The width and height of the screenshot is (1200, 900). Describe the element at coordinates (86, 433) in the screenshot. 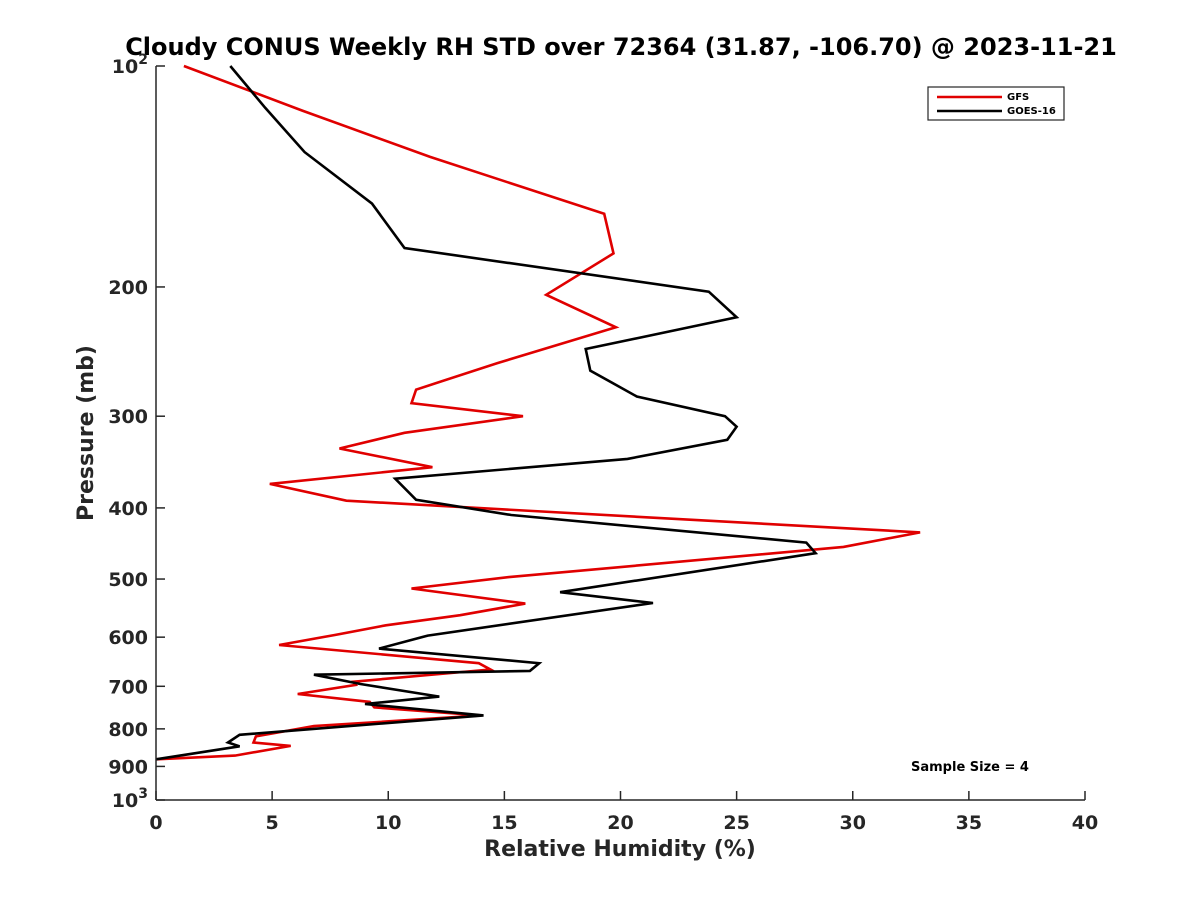

I see `y-axis-label: Pressure (mb)` at that location.